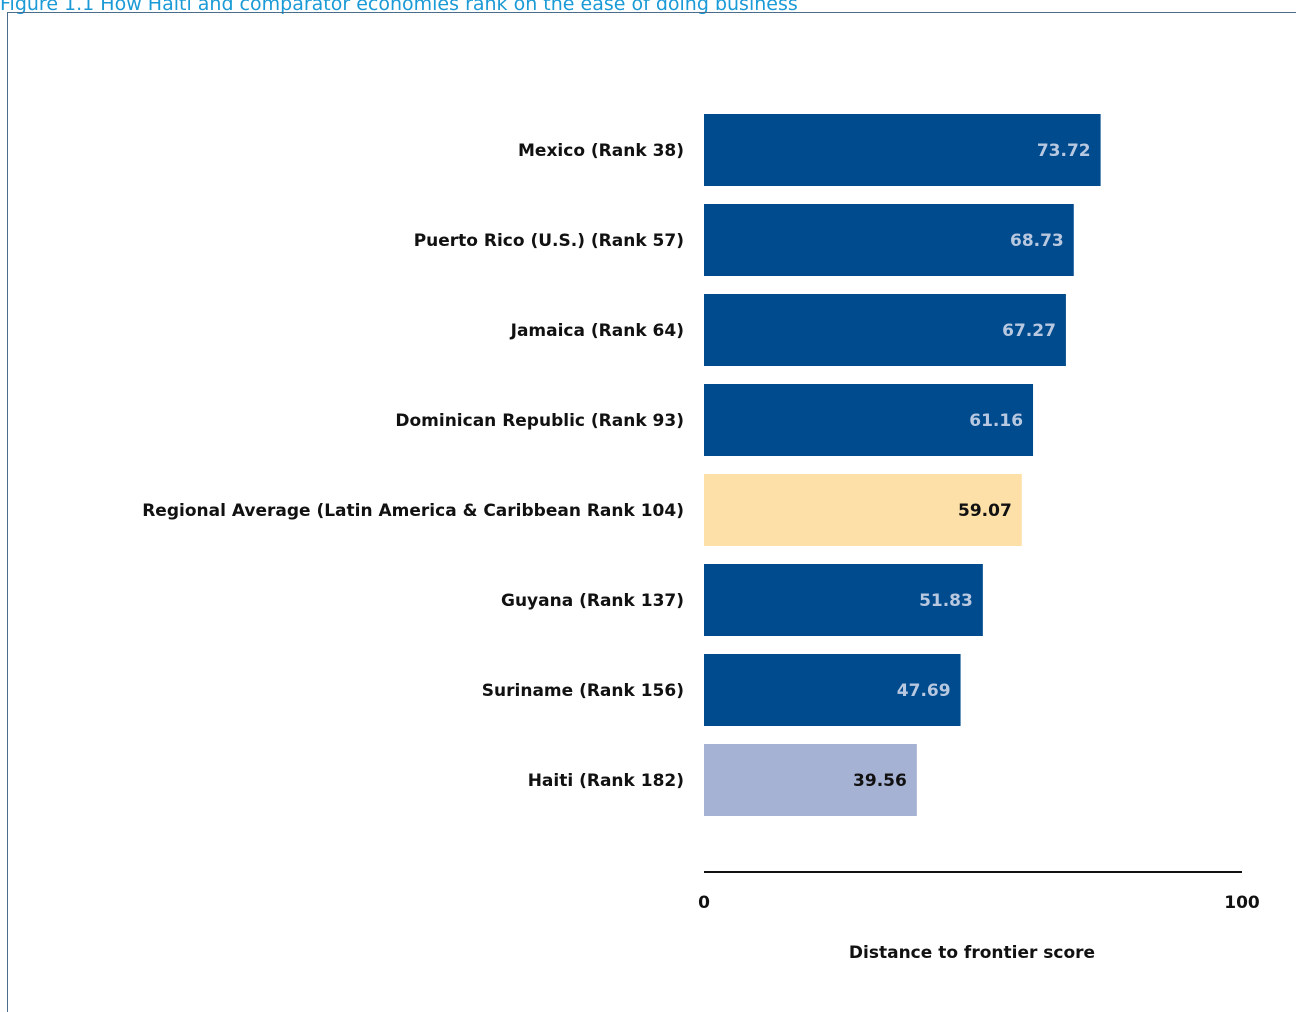  What do you see at coordinates (1242, 903) in the screenshot?
I see `x-tick-label-max: 100` at bounding box center [1242, 903].